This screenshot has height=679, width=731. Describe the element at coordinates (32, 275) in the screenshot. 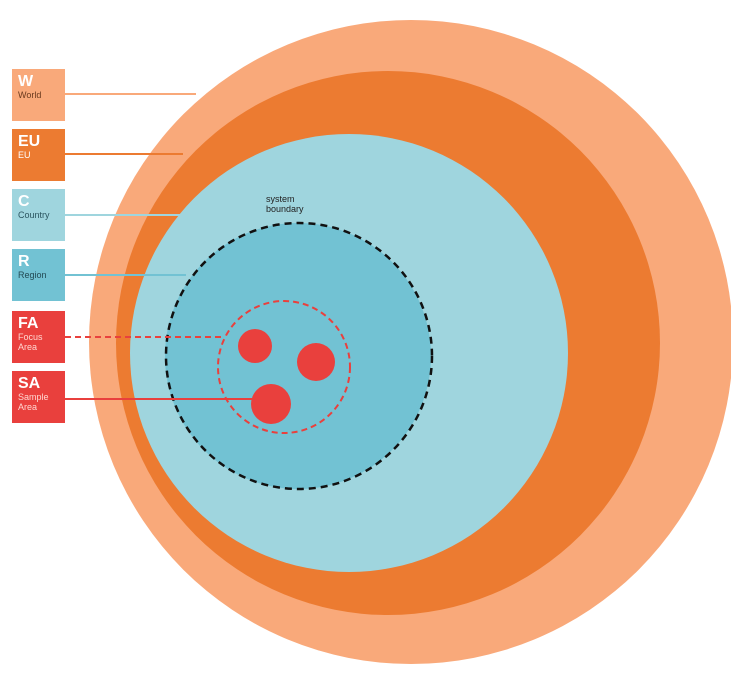

I see `legend-region-label: Region` at that location.